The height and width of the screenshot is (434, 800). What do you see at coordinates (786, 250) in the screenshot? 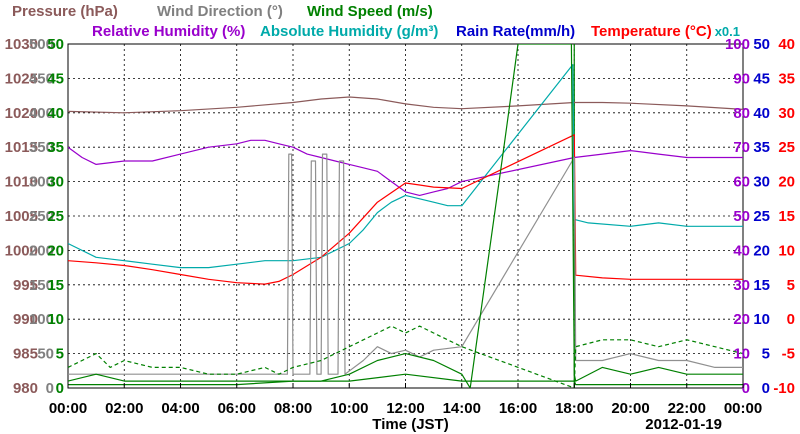
I see `tick-label-temperature: 10` at bounding box center [786, 250].